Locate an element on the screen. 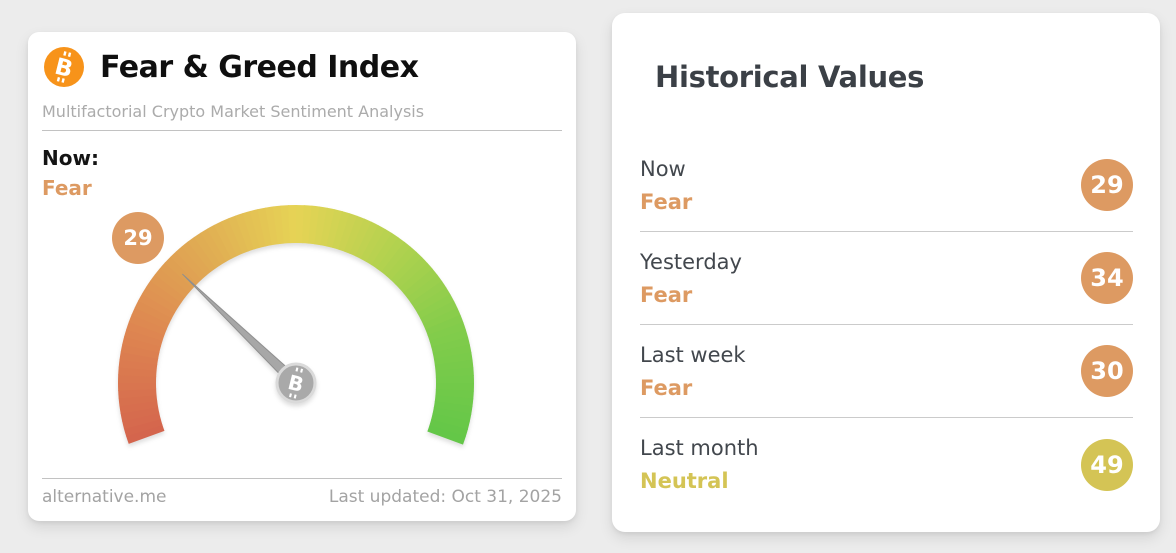  period-label: Last month is located at coordinates (699, 448).